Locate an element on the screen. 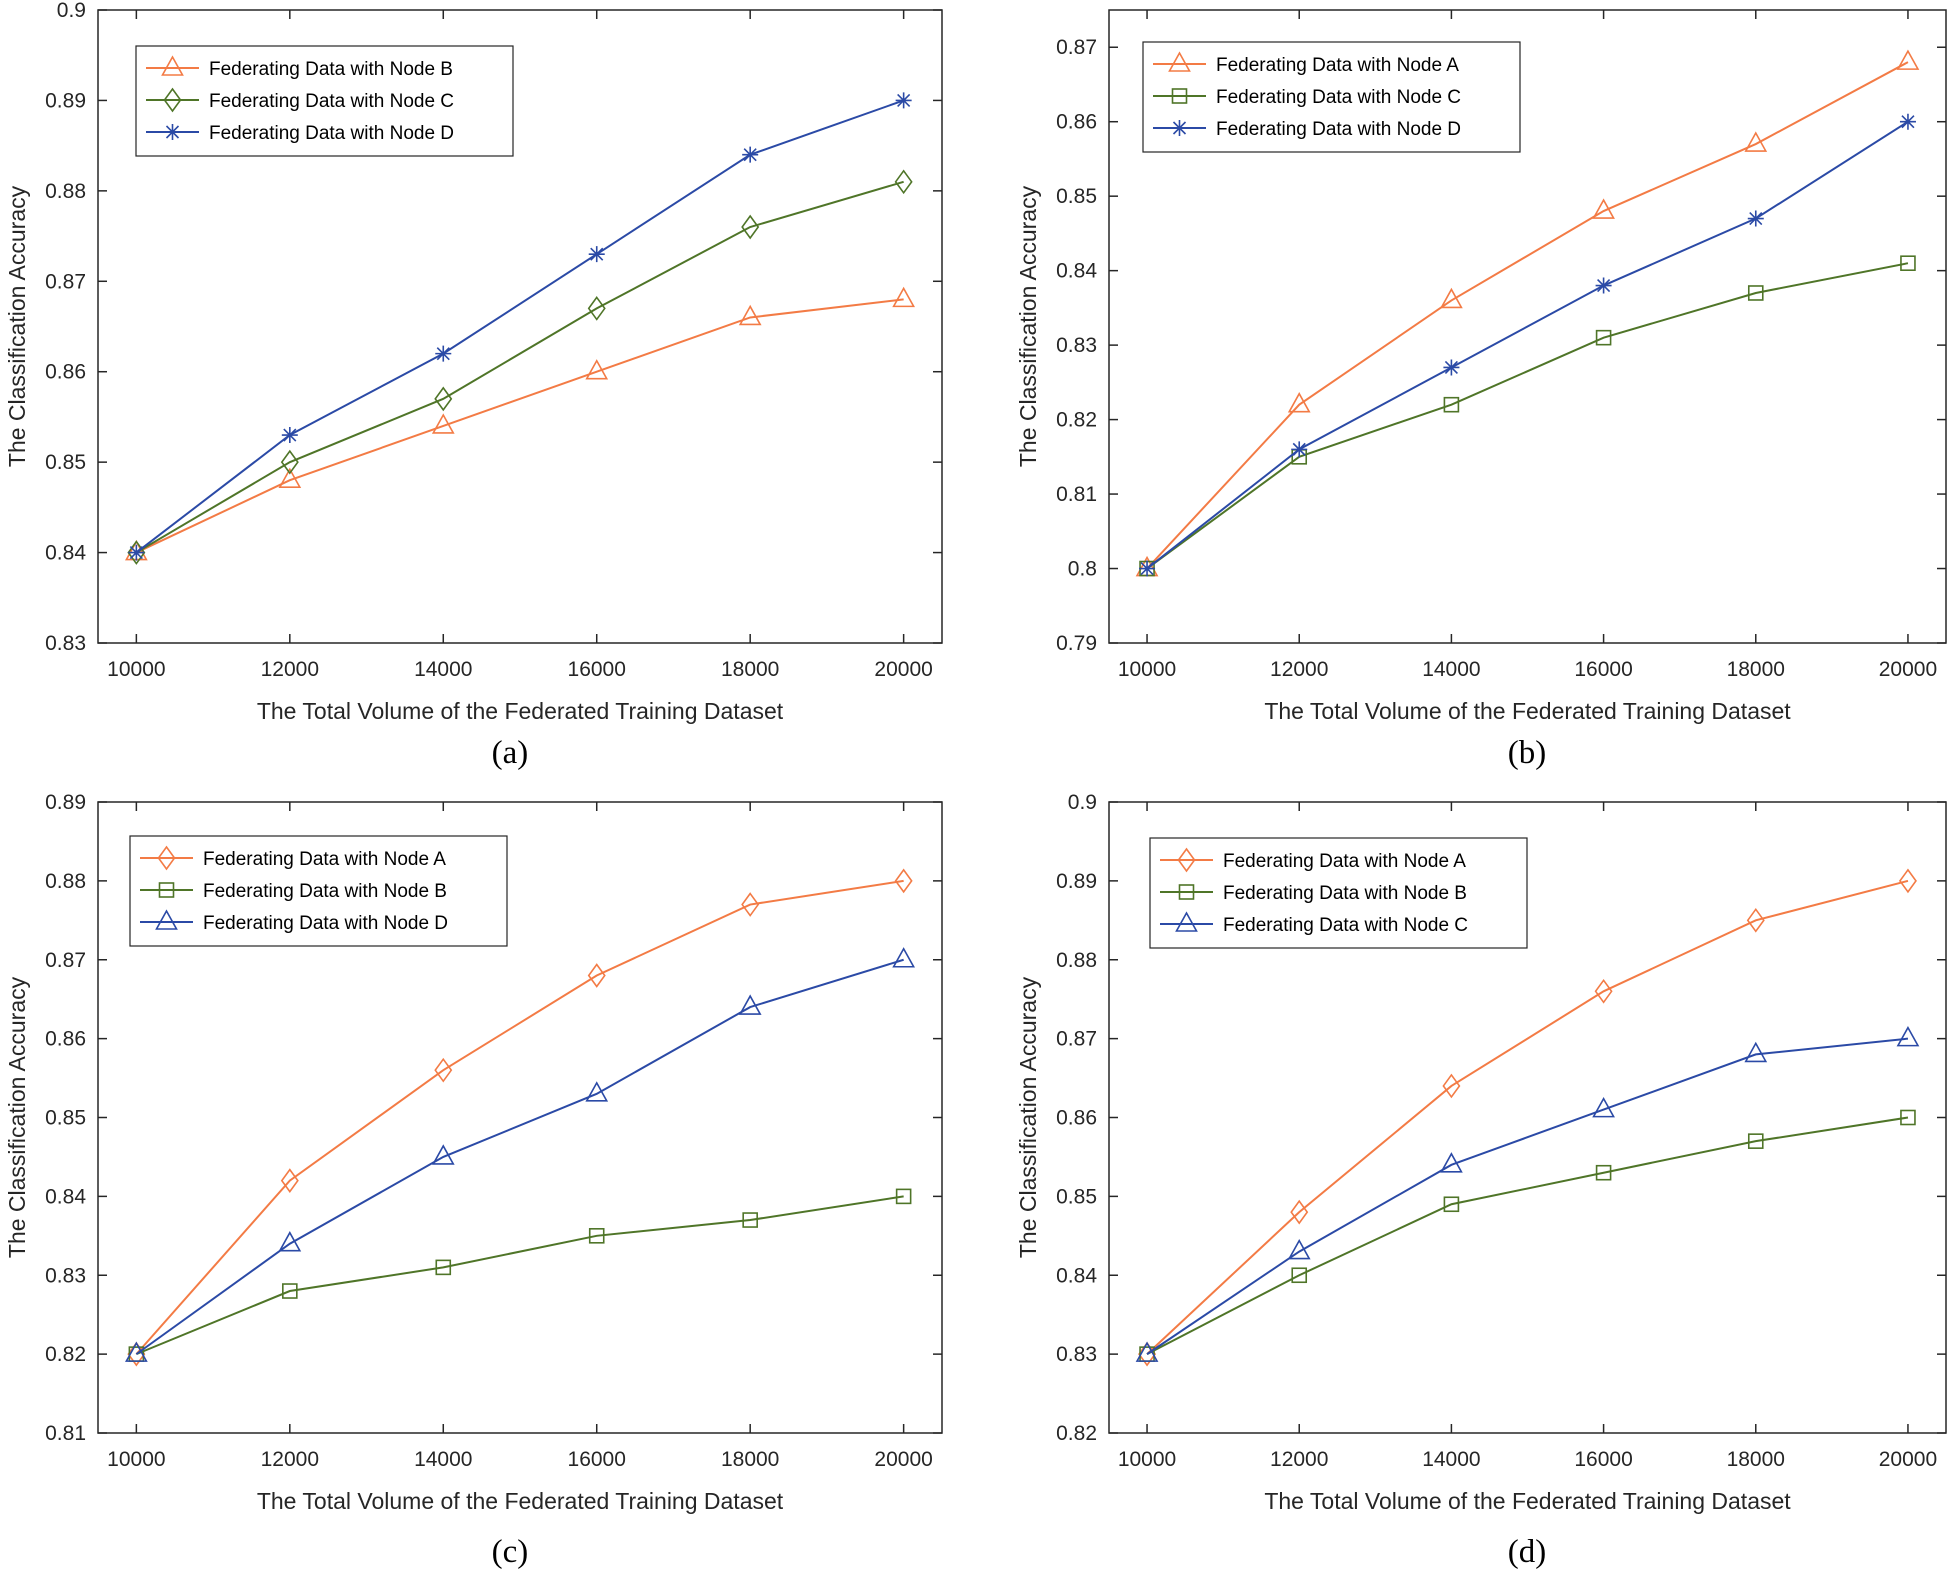 This screenshot has width=1950, height=1571. y-tick-label: 0.81 is located at coordinates (65, 1433).